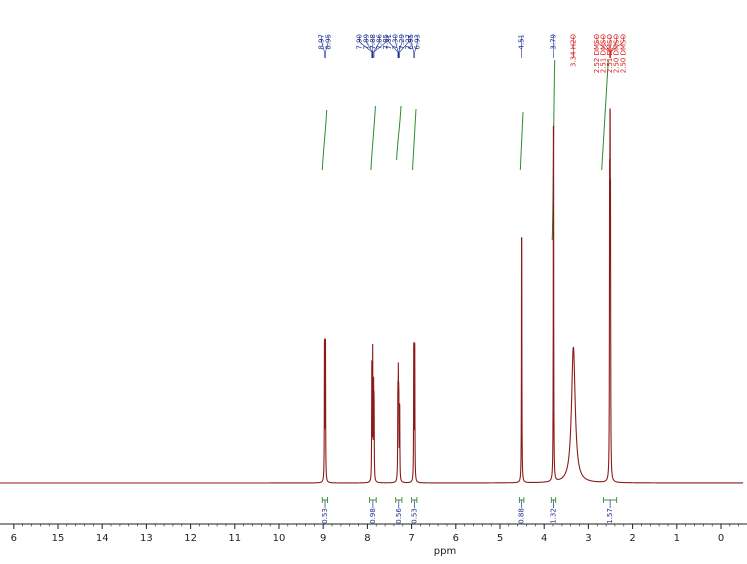  Describe the element at coordinates (389, 42) in the screenshot. I see `peak-label: 7.31` at that location.